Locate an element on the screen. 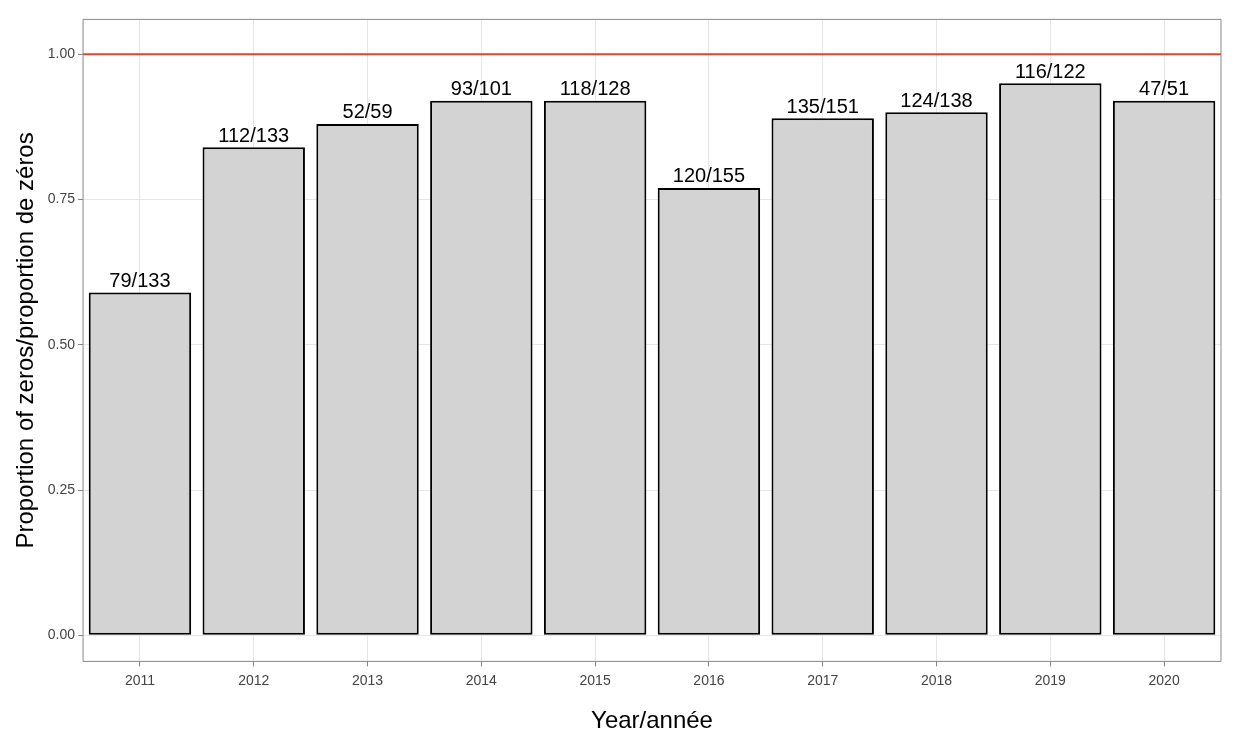 This screenshot has width=1239, height=748. y-tick-label: 0.50 is located at coordinates (61, 343).